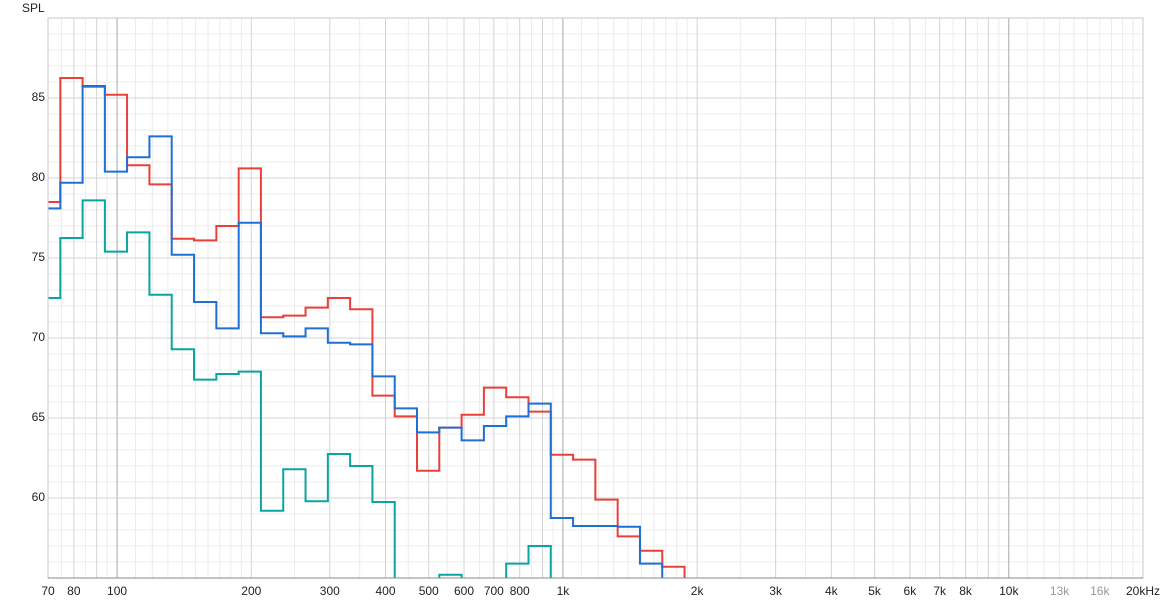 The width and height of the screenshot is (1167, 609). Describe the element at coordinates (74, 591) in the screenshot. I see `x-tick-label: 80` at that location.